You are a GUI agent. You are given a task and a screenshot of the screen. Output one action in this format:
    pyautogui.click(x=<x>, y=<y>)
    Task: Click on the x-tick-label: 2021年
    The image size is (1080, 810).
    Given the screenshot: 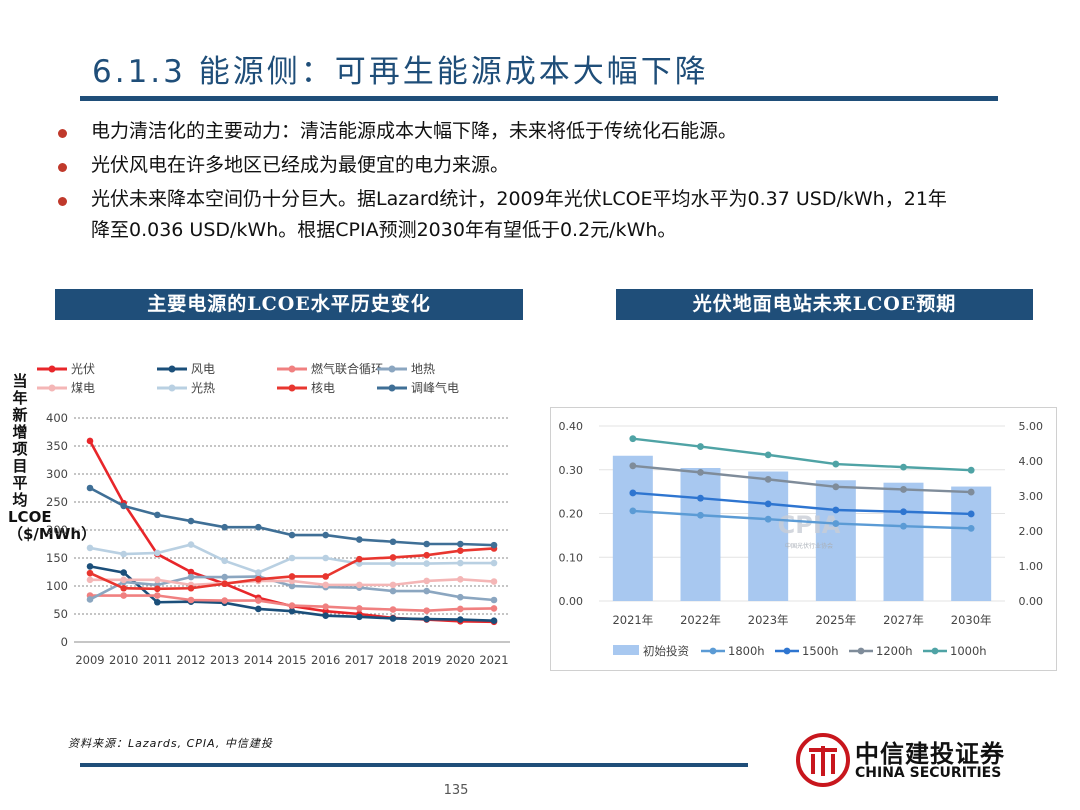 What is the action you would take?
    pyautogui.click(x=632, y=620)
    